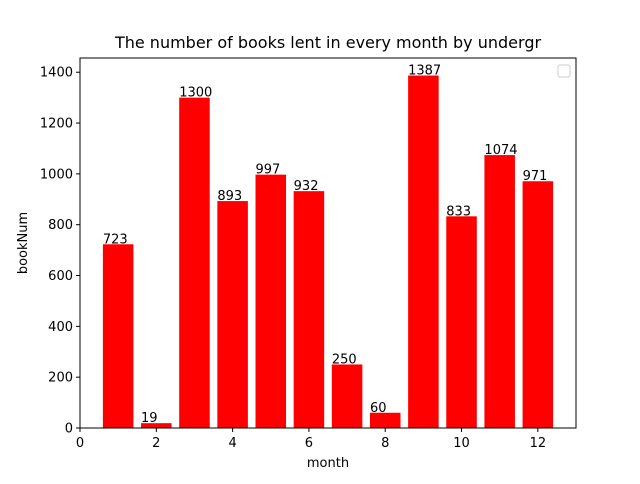  Describe the element at coordinates (56, 73) in the screenshot. I see `y-tick-label: 1400` at that location.